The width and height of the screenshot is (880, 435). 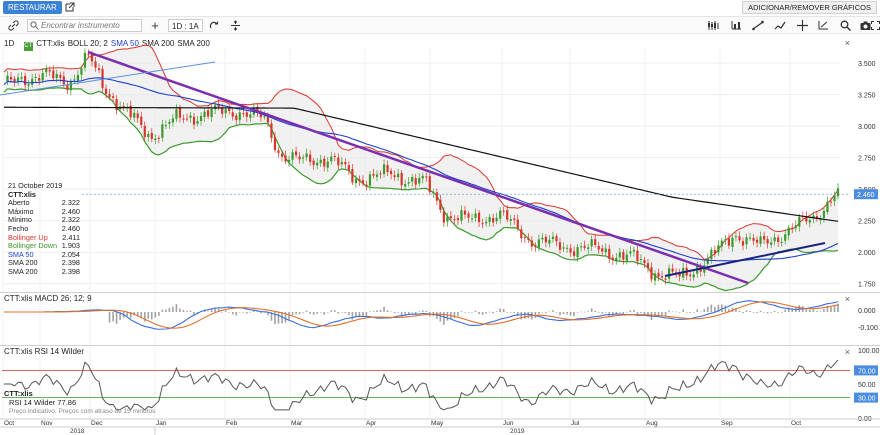 What do you see at coordinates (865, 25) in the screenshot?
I see `camera-icon` at bounding box center [865, 25].